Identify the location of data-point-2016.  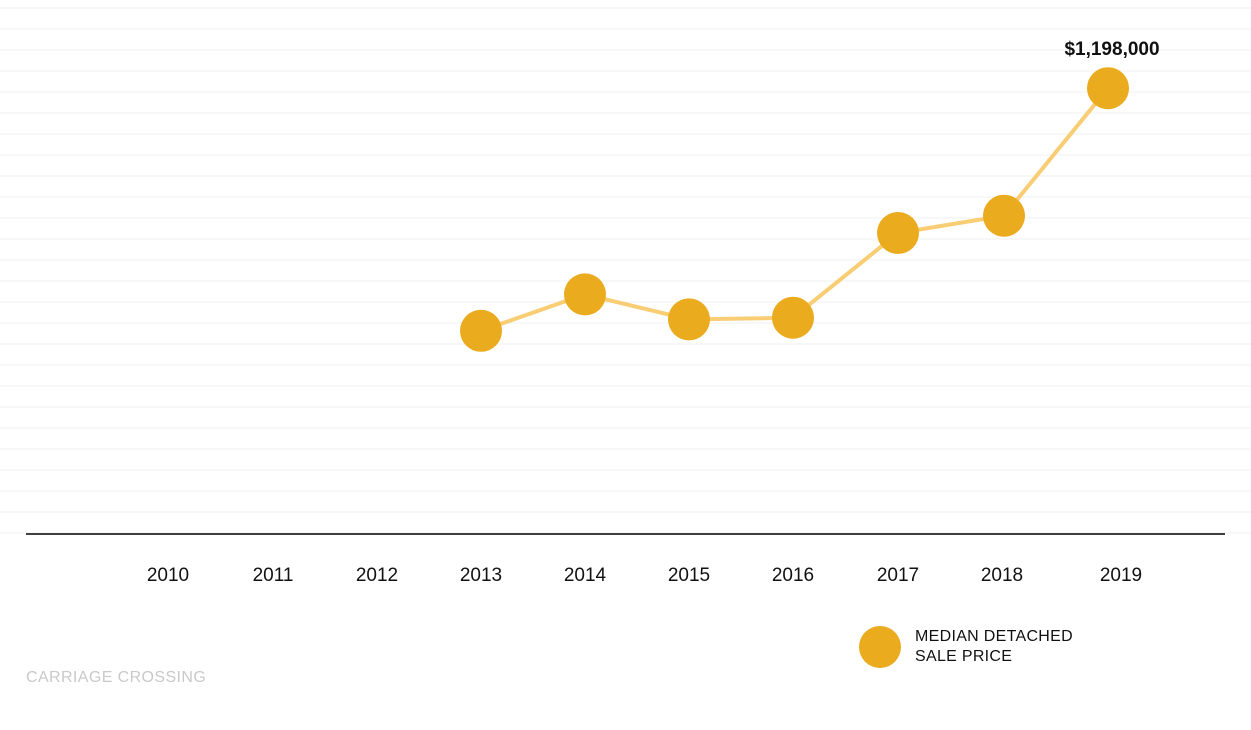
(793, 317).